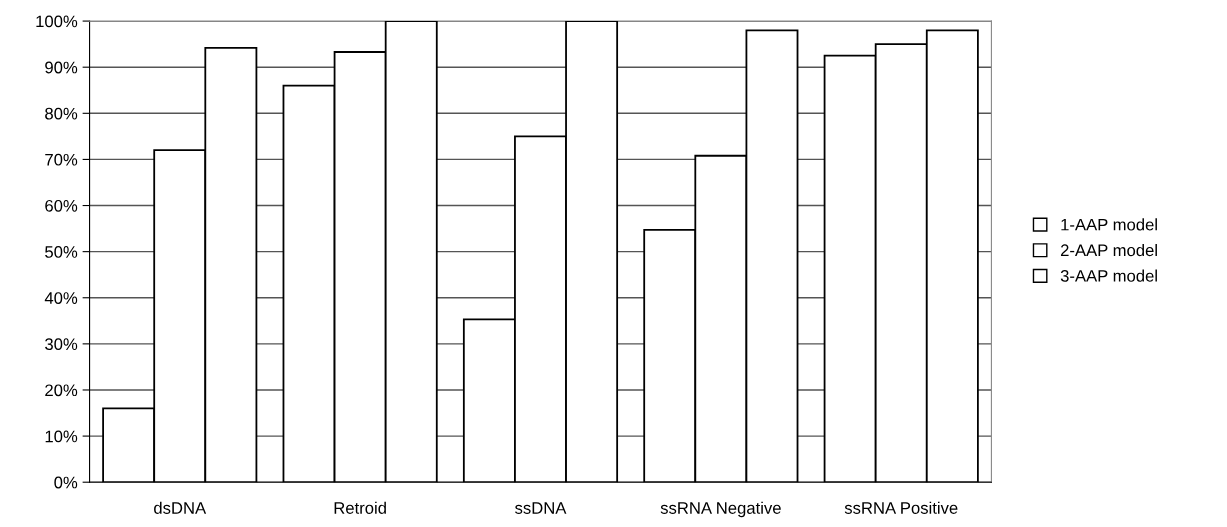 The width and height of the screenshot is (1227, 527). I want to click on y-tick-label: 30%, so click(61, 344).